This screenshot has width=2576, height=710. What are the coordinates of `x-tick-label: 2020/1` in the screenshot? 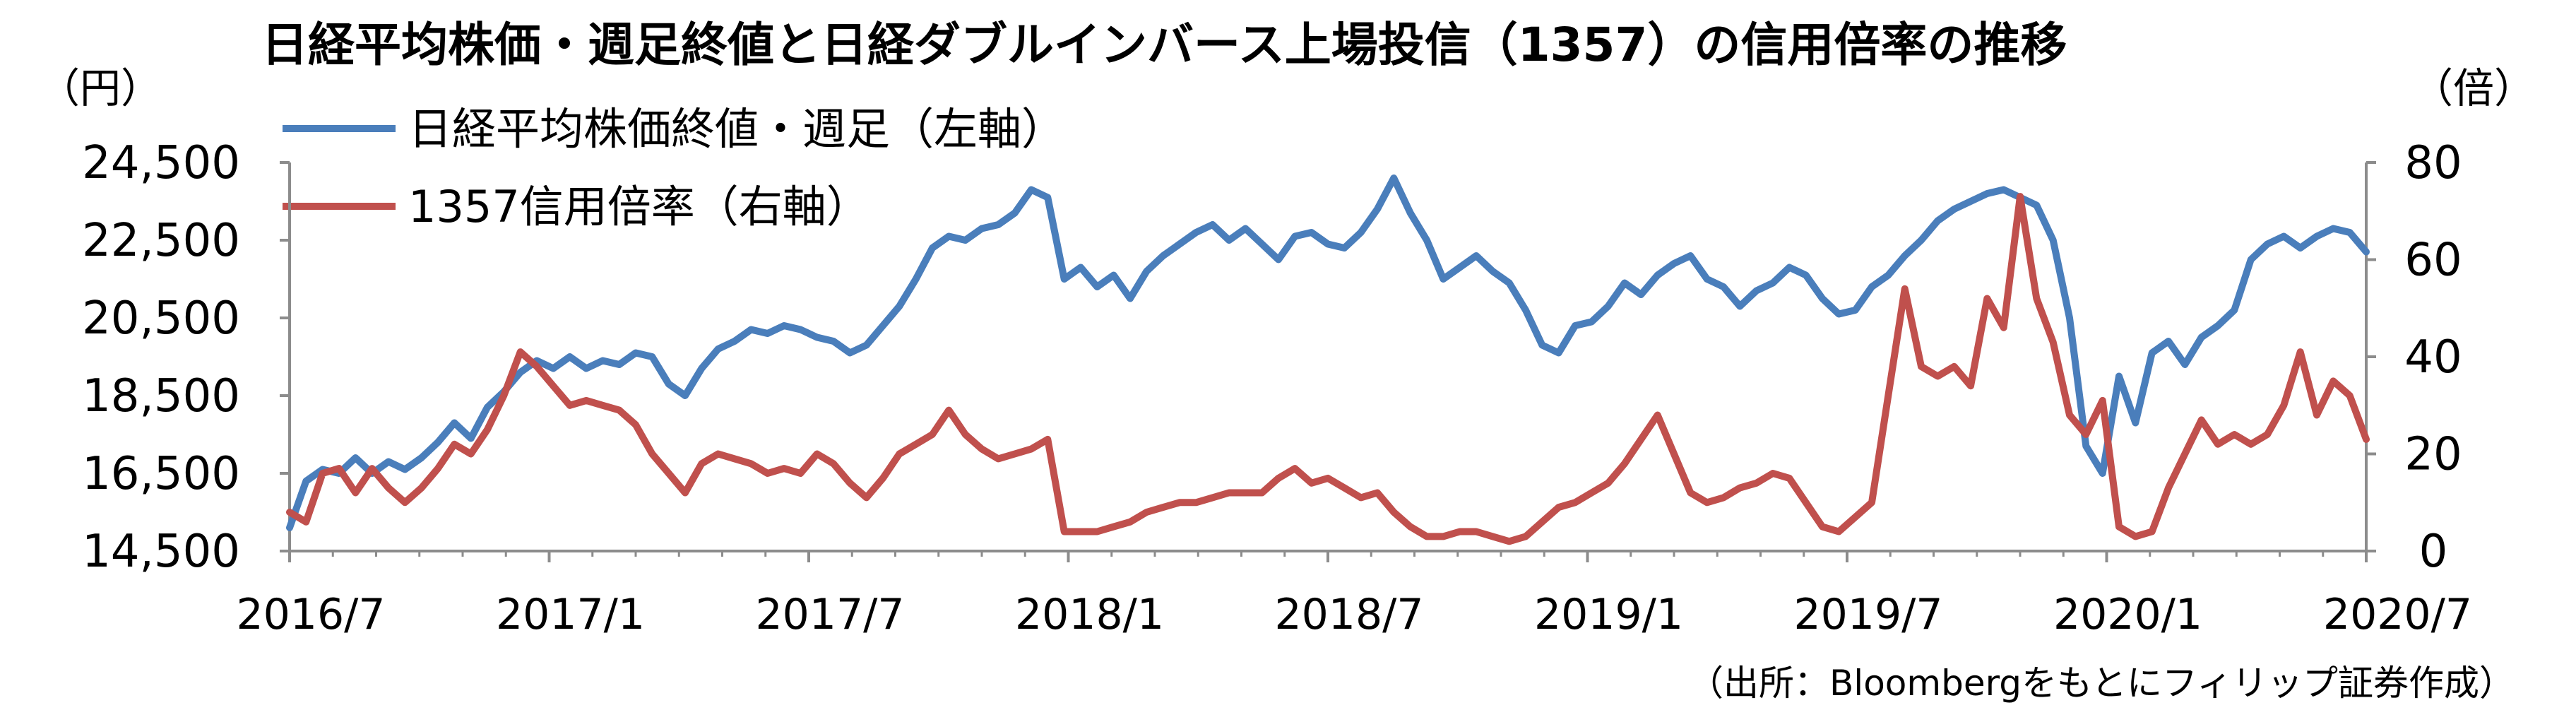 It's located at (2127, 614).